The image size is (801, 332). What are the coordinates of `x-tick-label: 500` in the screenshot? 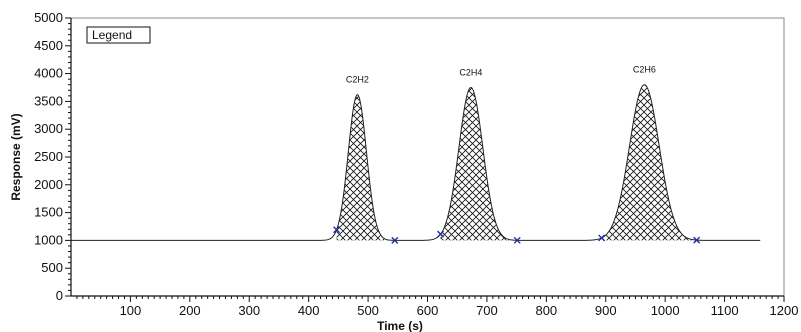 It's located at (368, 310).